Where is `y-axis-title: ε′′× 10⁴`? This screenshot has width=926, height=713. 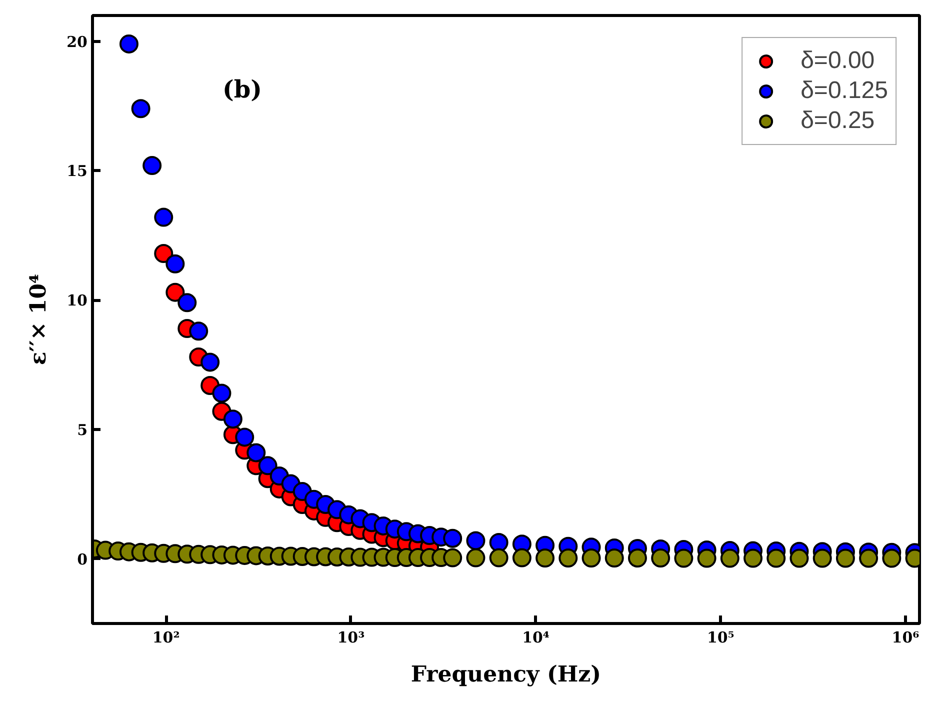 y-axis-title: ε′′× 10⁴ is located at coordinates (39, 320).